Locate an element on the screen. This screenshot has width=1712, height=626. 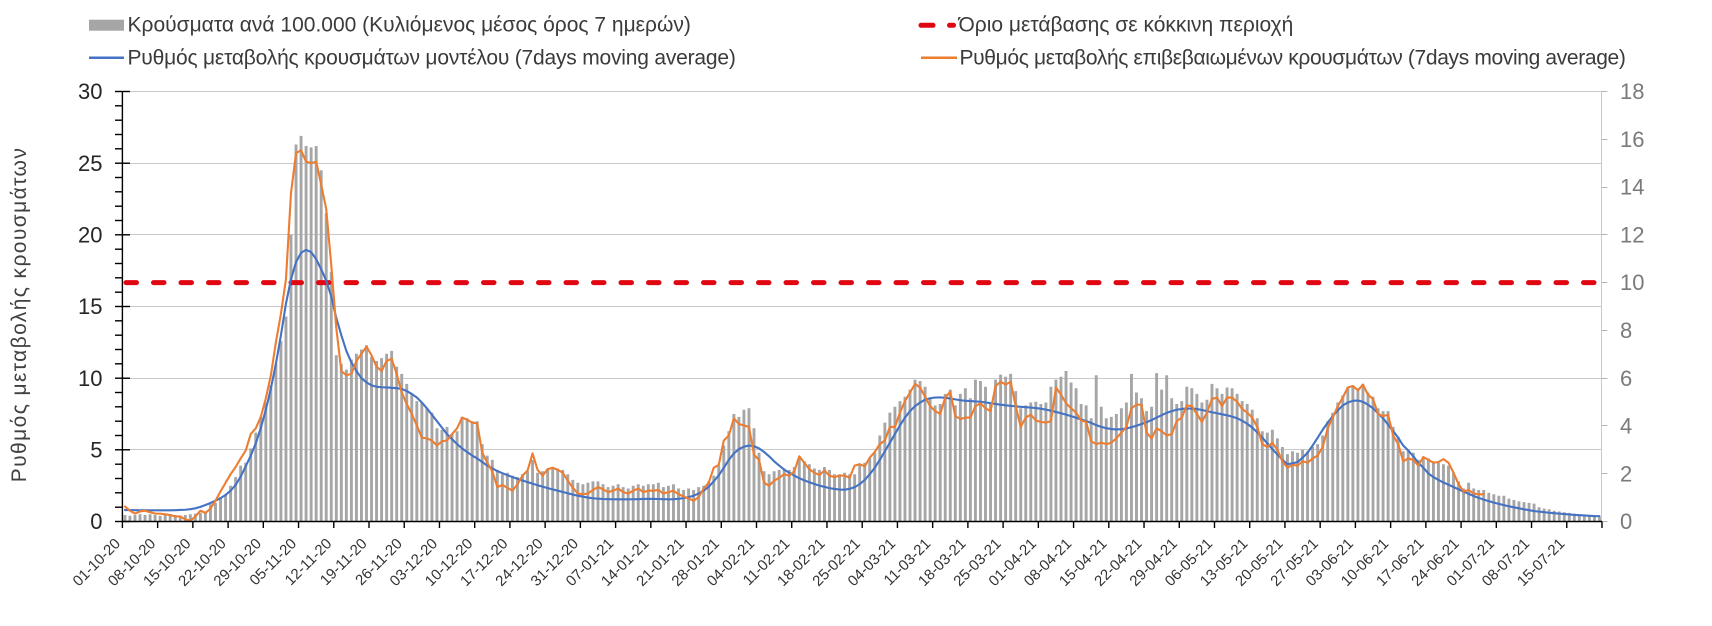
svg-text: 2 is located at coordinates (1626, 473).